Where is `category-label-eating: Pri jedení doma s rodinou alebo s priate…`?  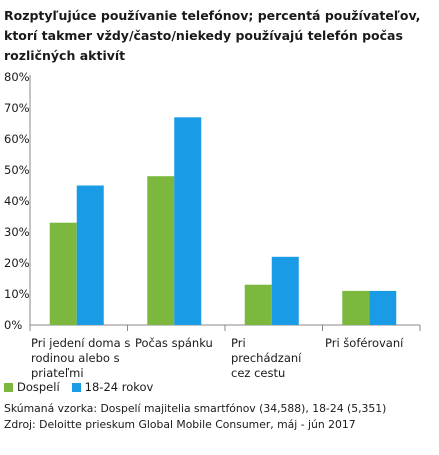 category-label-eating: Pri jedení doma s rodinou alebo s priate… is located at coordinates (81, 358).